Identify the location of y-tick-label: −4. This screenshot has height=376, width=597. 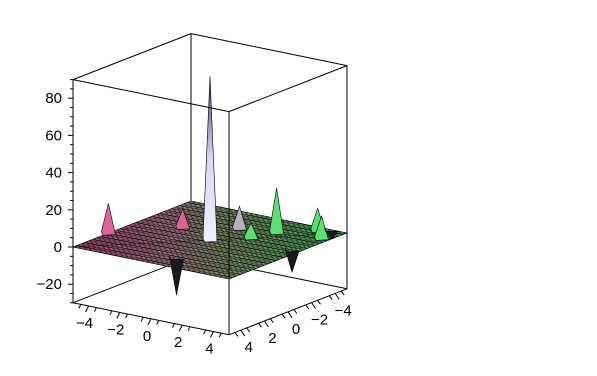
(343, 310).